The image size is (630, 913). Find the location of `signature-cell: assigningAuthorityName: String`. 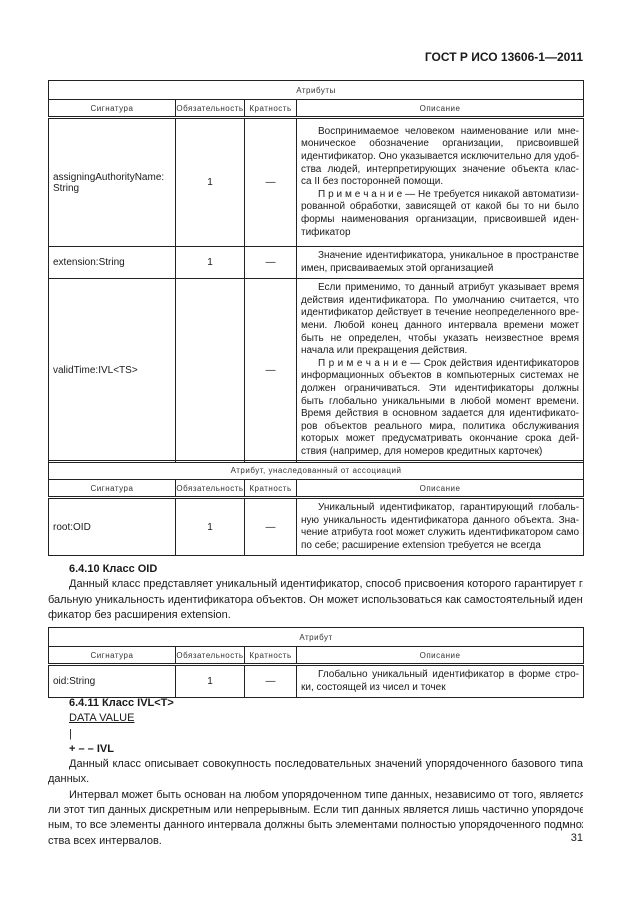

signature-cell: assigningAuthorityName: String is located at coordinates (112, 182).